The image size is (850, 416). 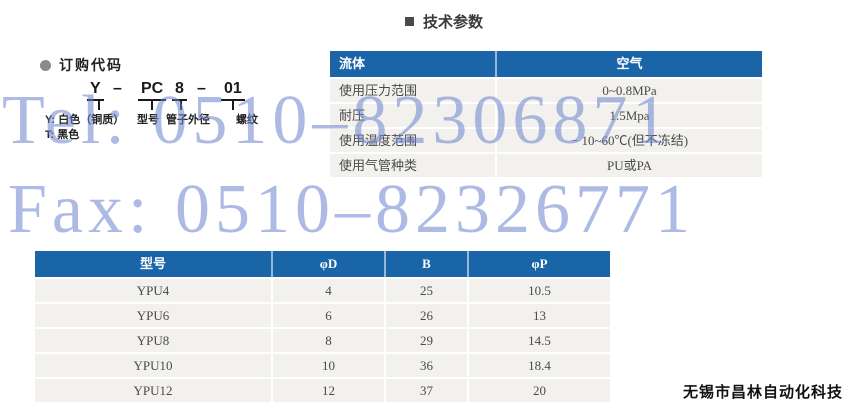 What do you see at coordinates (629, 63) in the screenshot?
I see `tech-header-air: 空气` at bounding box center [629, 63].